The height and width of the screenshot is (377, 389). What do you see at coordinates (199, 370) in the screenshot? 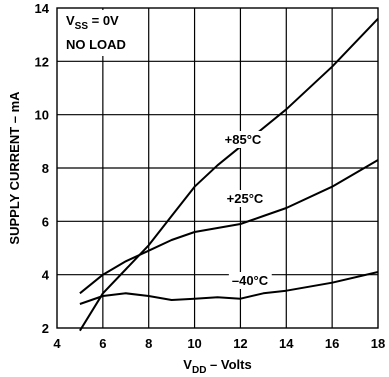
I see `x-axis-label-sub: DD` at bounding box center [199, 370].